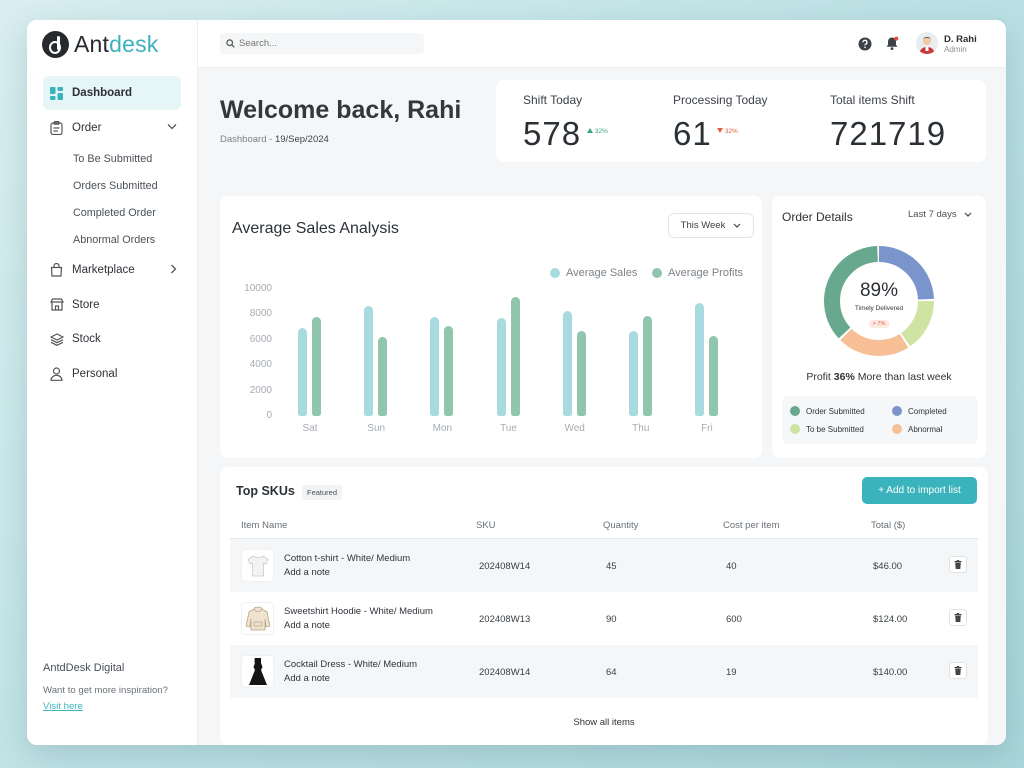 This screenshot has width=1024, height=768. I want to click on legend-to-be-submitted: To be Submitted, so click(827, 429).